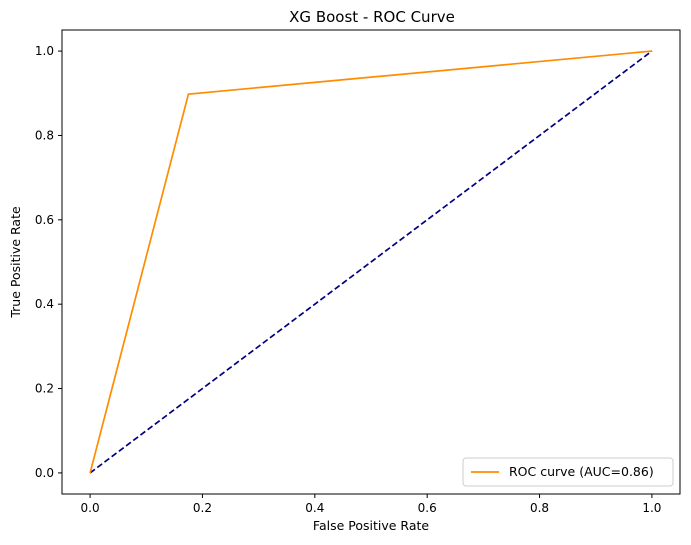 The height and width of the screenshot is (545, 691). I want to click on x-tick-label: 0.6, so click(427, 508).